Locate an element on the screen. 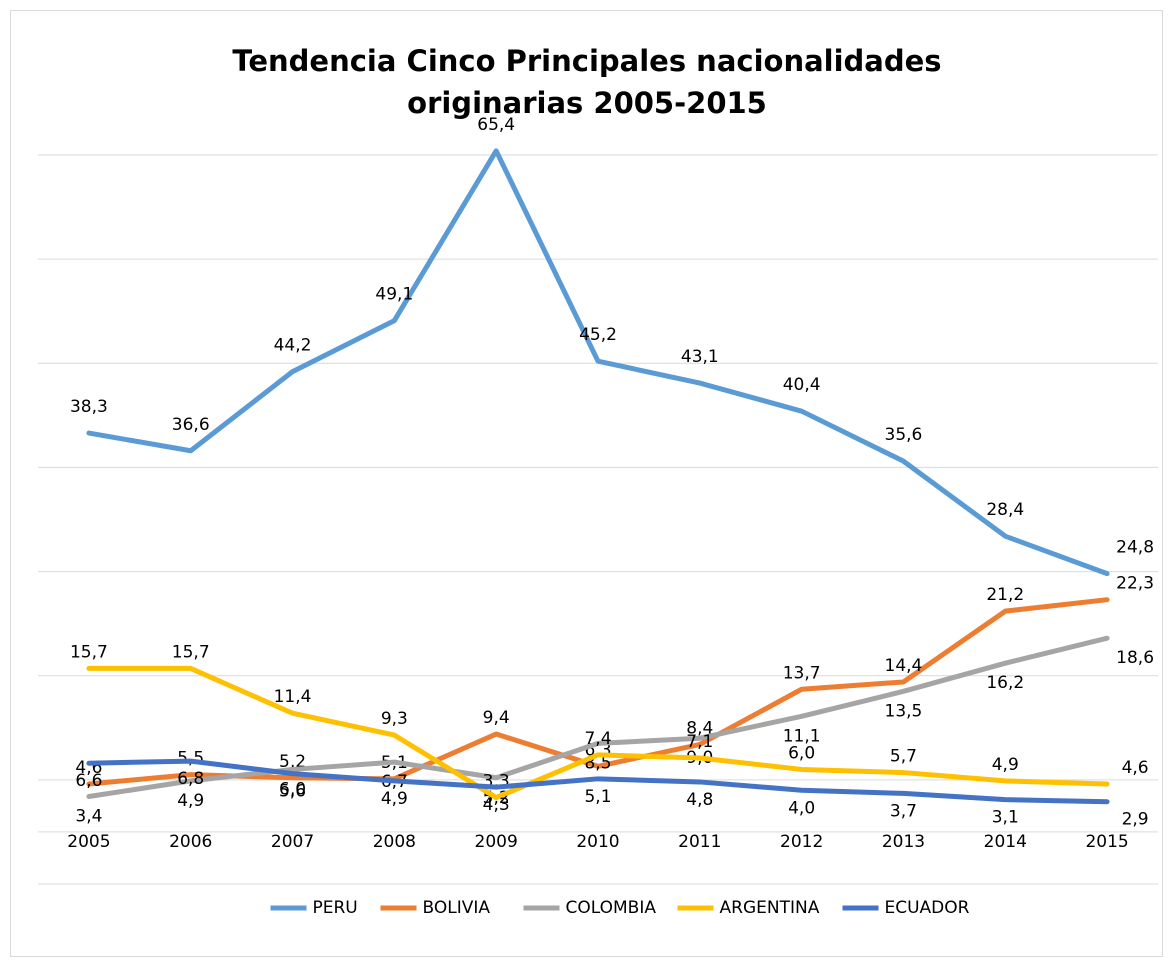 This screenshot has width=1174, height=967. data-label: 6,6 is located at coordinates (88, 781).